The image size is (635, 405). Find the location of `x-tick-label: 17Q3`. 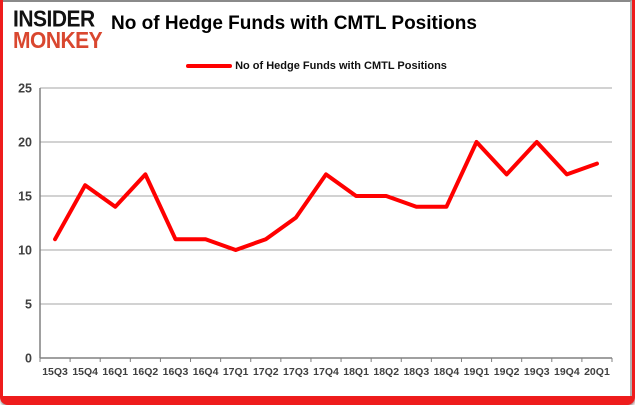

x-tick-label: 17Q3 is located at coordinates (296, 372).